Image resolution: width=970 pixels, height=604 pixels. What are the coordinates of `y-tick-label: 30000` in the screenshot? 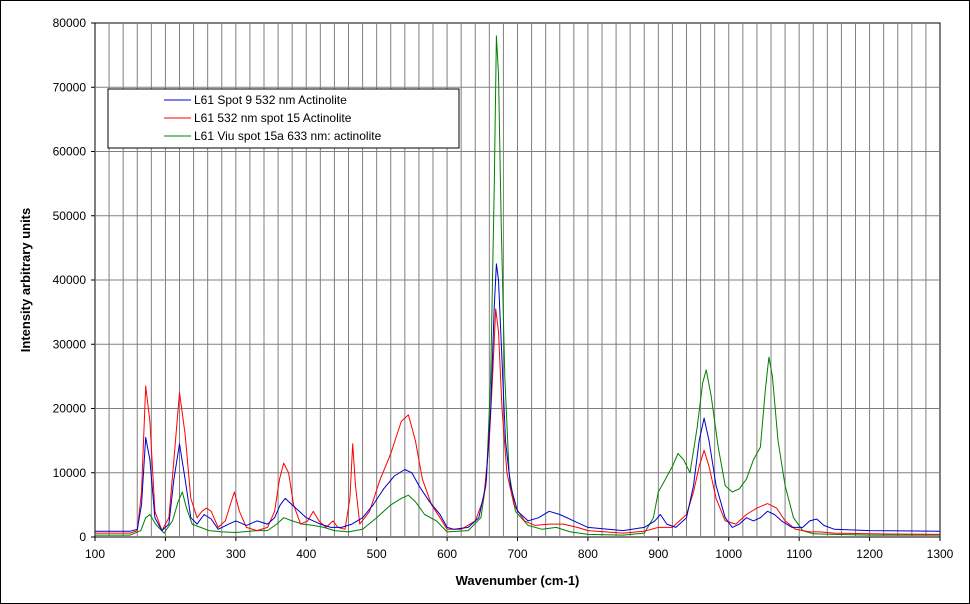 It's located at (70, 344).